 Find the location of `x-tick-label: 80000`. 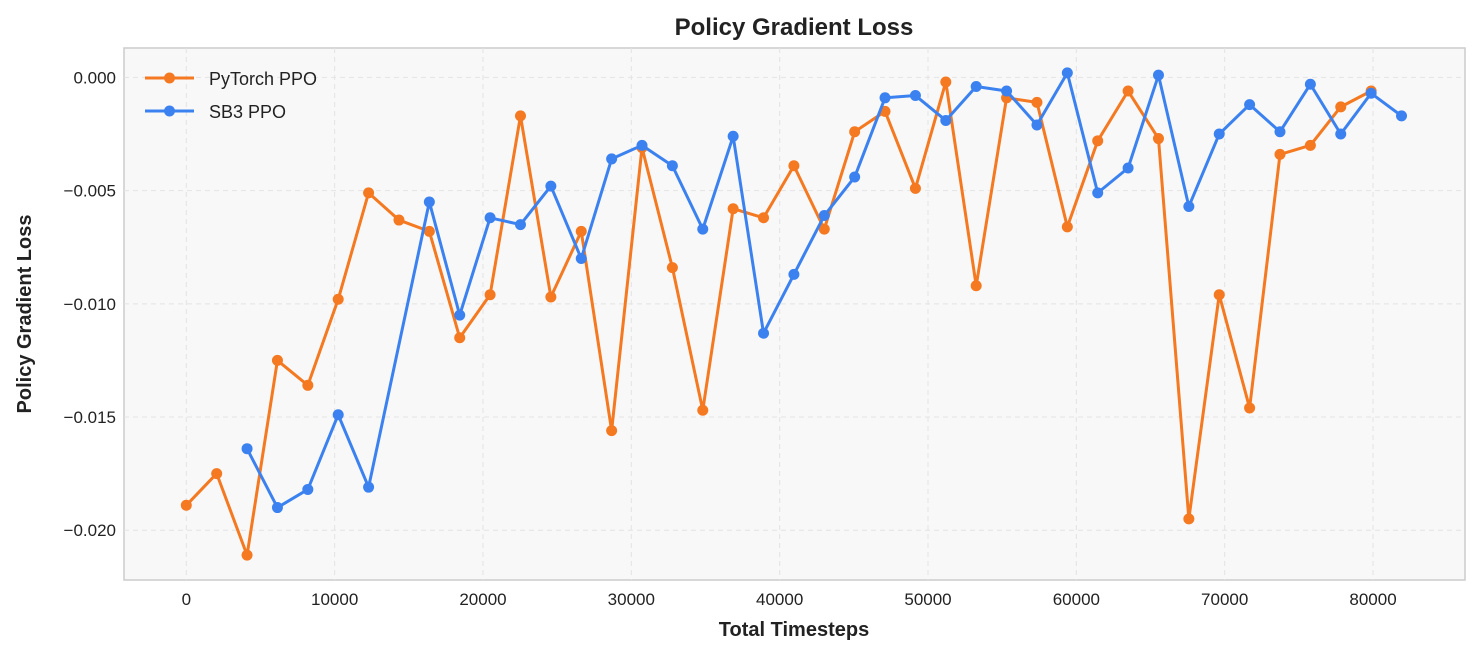

x-tick-label: 80000 is located at coordinates (1372, 599).